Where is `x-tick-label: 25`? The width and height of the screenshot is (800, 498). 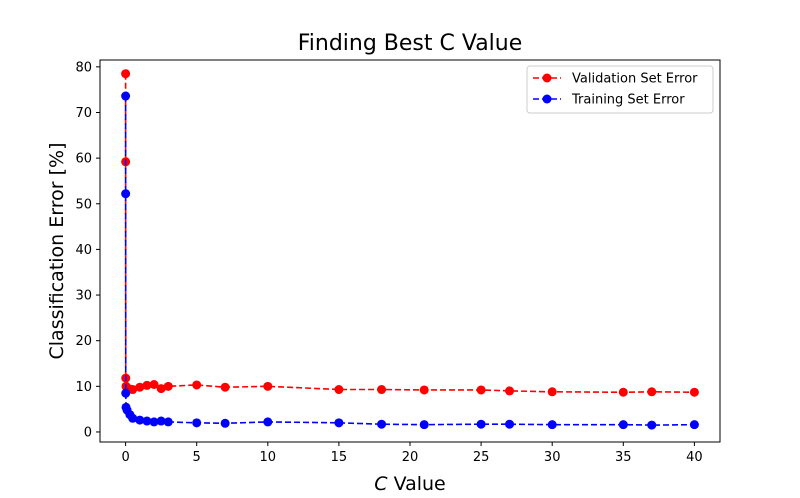 x-tick-label: 25 is located at coordinates (481, 457).